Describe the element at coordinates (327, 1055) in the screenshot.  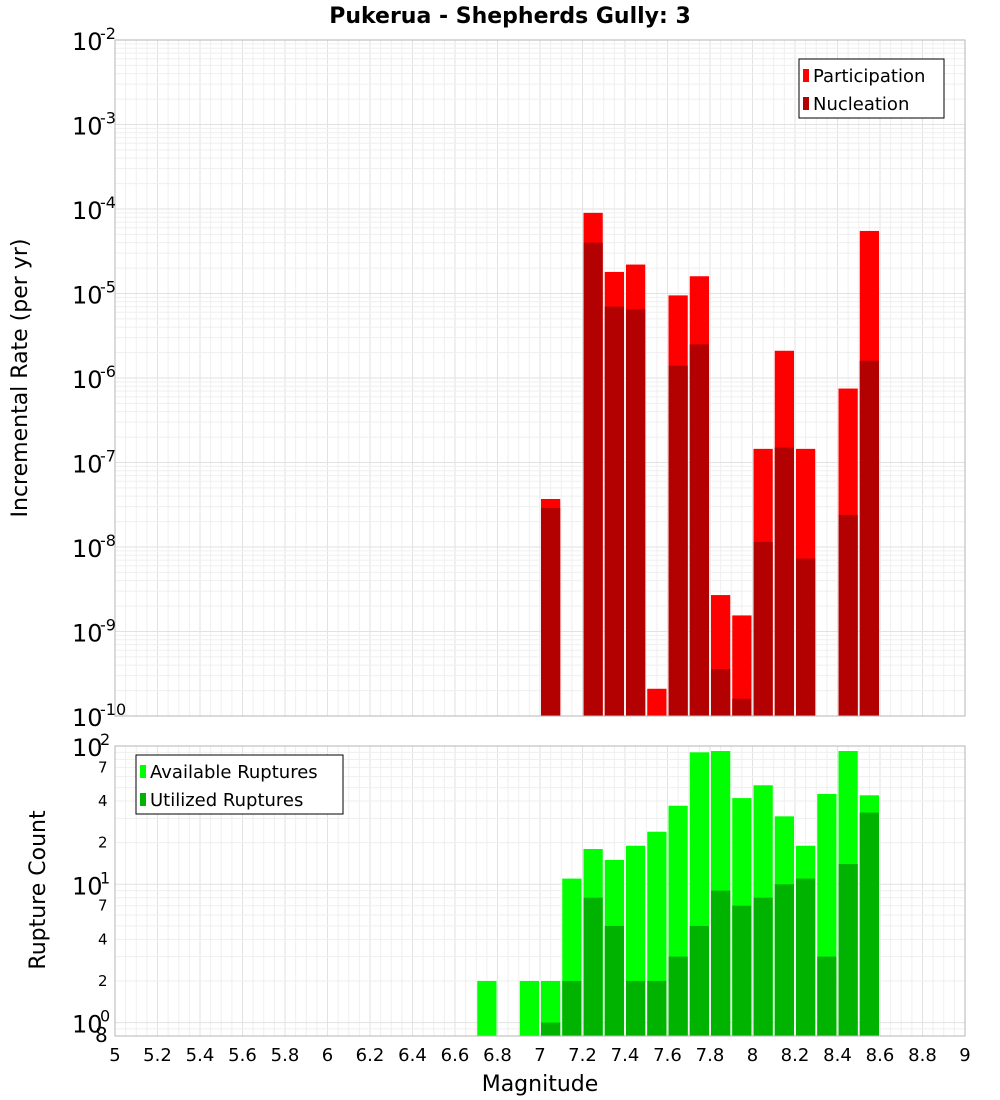
I see `x-tick-label: 6` at that location.